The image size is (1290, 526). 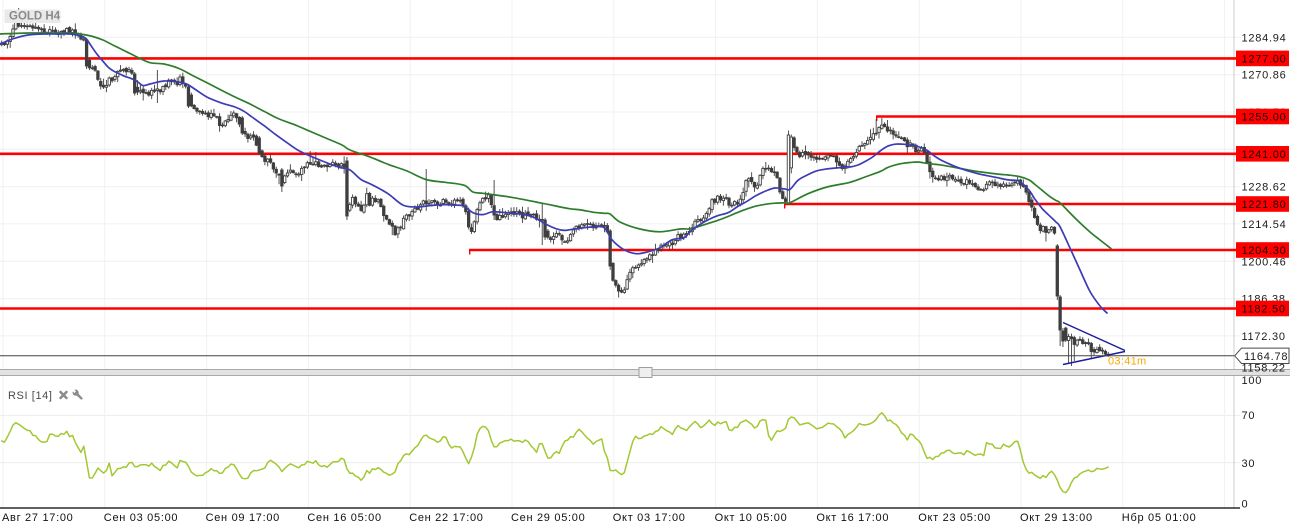 I want to click on svg-text: GOLD H4, so click(x=35, y=17).